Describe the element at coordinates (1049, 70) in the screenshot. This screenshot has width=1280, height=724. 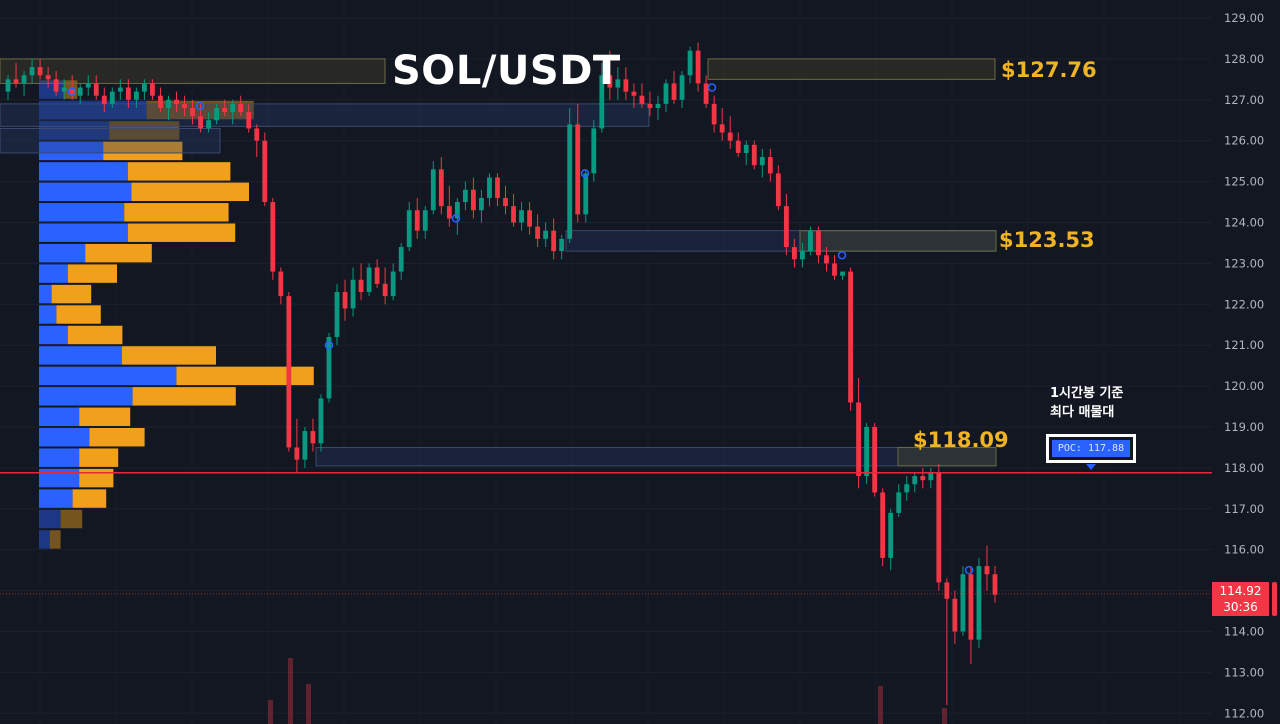
I see `level-label-1: $127.76` at that location.